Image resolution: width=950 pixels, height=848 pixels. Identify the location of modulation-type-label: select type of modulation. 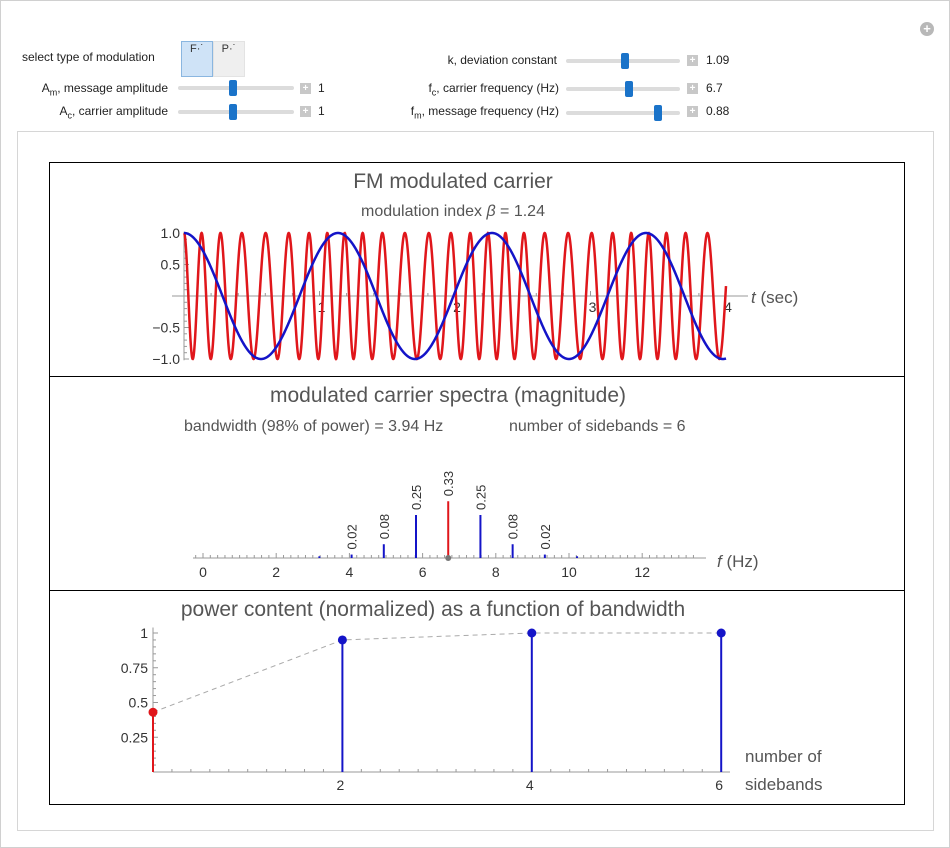
(88, 57).